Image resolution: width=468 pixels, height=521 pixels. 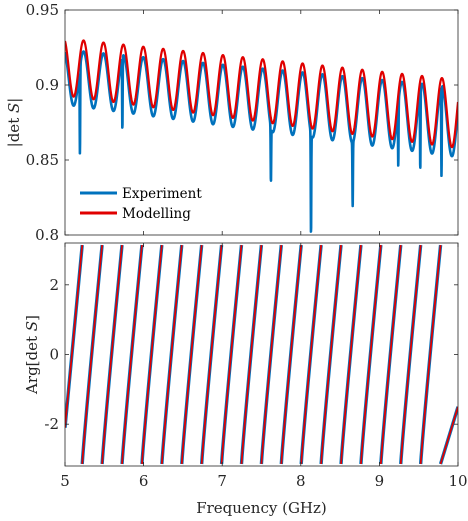 What do you see at coordinates (14, 123) in the screenshot?
I see `top-y-axis-label: |det S|` at bounding box center [14, 123].